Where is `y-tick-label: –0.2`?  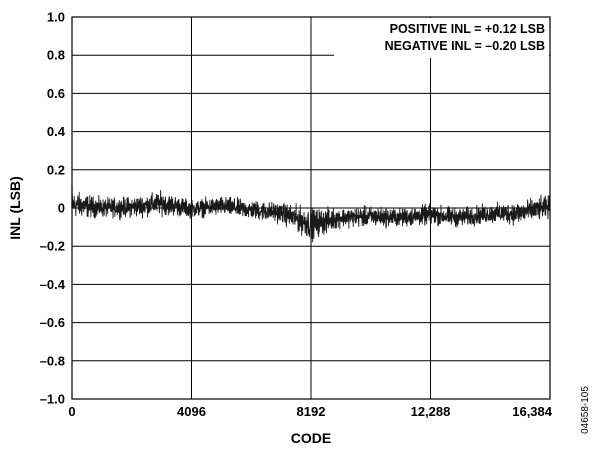 y-tick-label: –0.2 is located at coordinates (52, 246).